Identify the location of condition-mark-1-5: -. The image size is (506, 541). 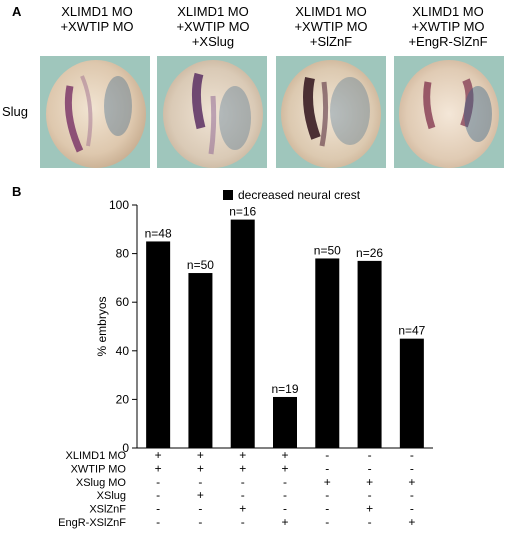
(327, 455).